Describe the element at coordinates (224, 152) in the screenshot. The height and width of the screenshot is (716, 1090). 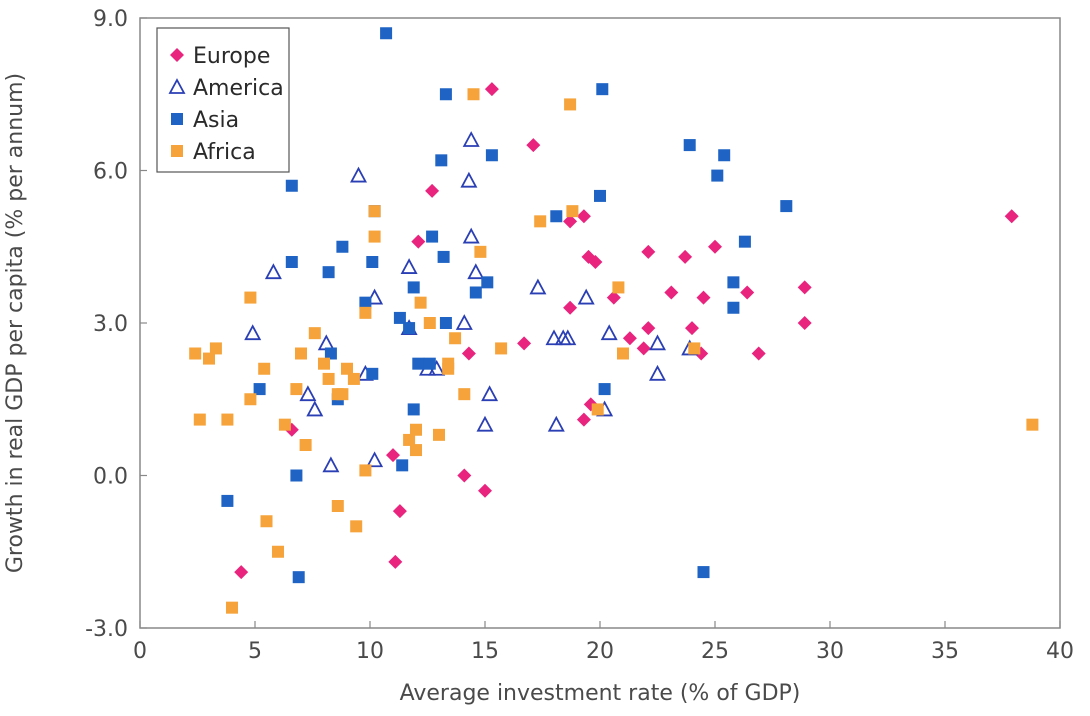
I see `legend-label-africa: Africa` at that location.